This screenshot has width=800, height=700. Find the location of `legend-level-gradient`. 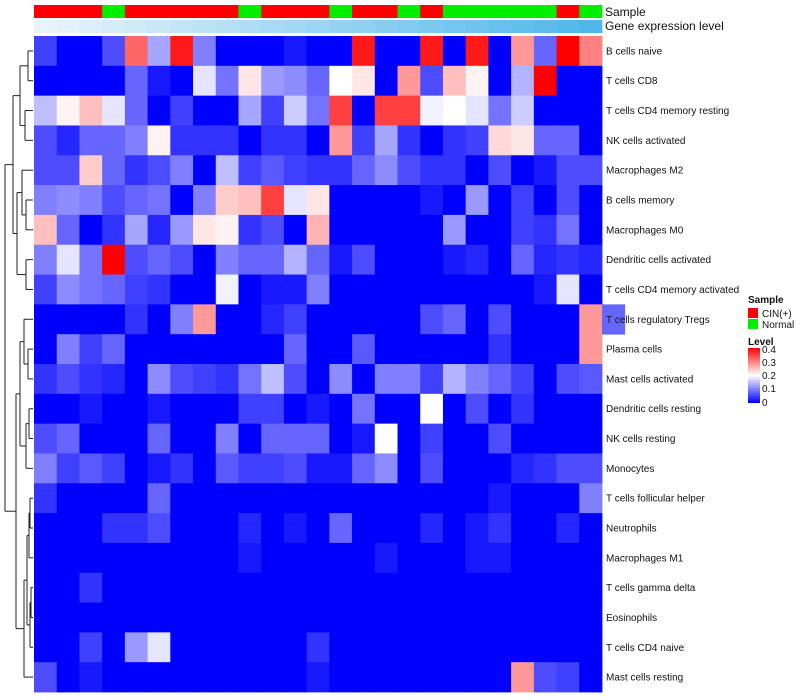

legend-level-gradient is located at coordinates (754, 375).